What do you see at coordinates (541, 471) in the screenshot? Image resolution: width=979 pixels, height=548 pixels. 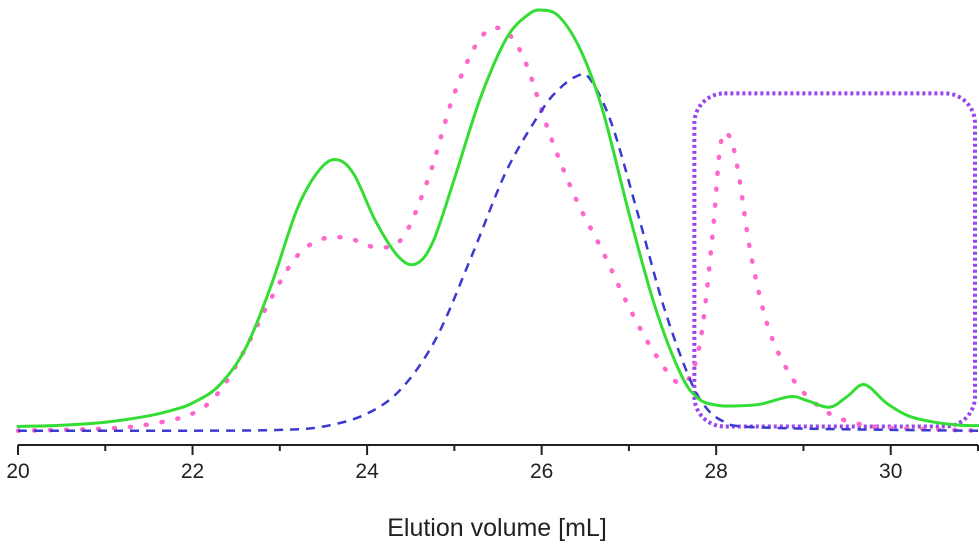 I see `x-tick-label: 26` at bounding box center [541, 471].